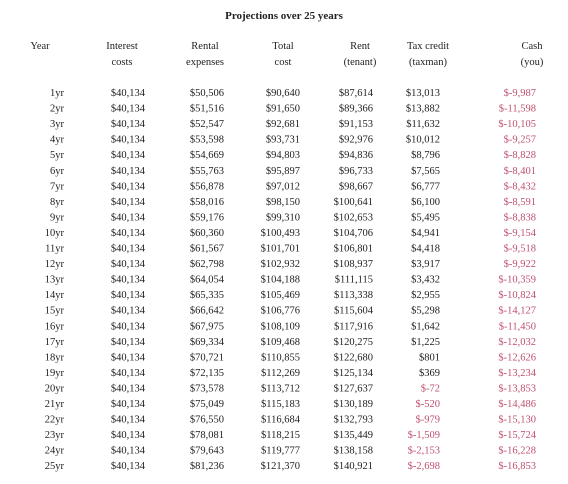 Image resolution: width=568 pixels, height=484 pixels. What do you see at coordinates (55, 280) in the screenshot?
I see `year-cell: 13yr` at bounding box center [55, 280].